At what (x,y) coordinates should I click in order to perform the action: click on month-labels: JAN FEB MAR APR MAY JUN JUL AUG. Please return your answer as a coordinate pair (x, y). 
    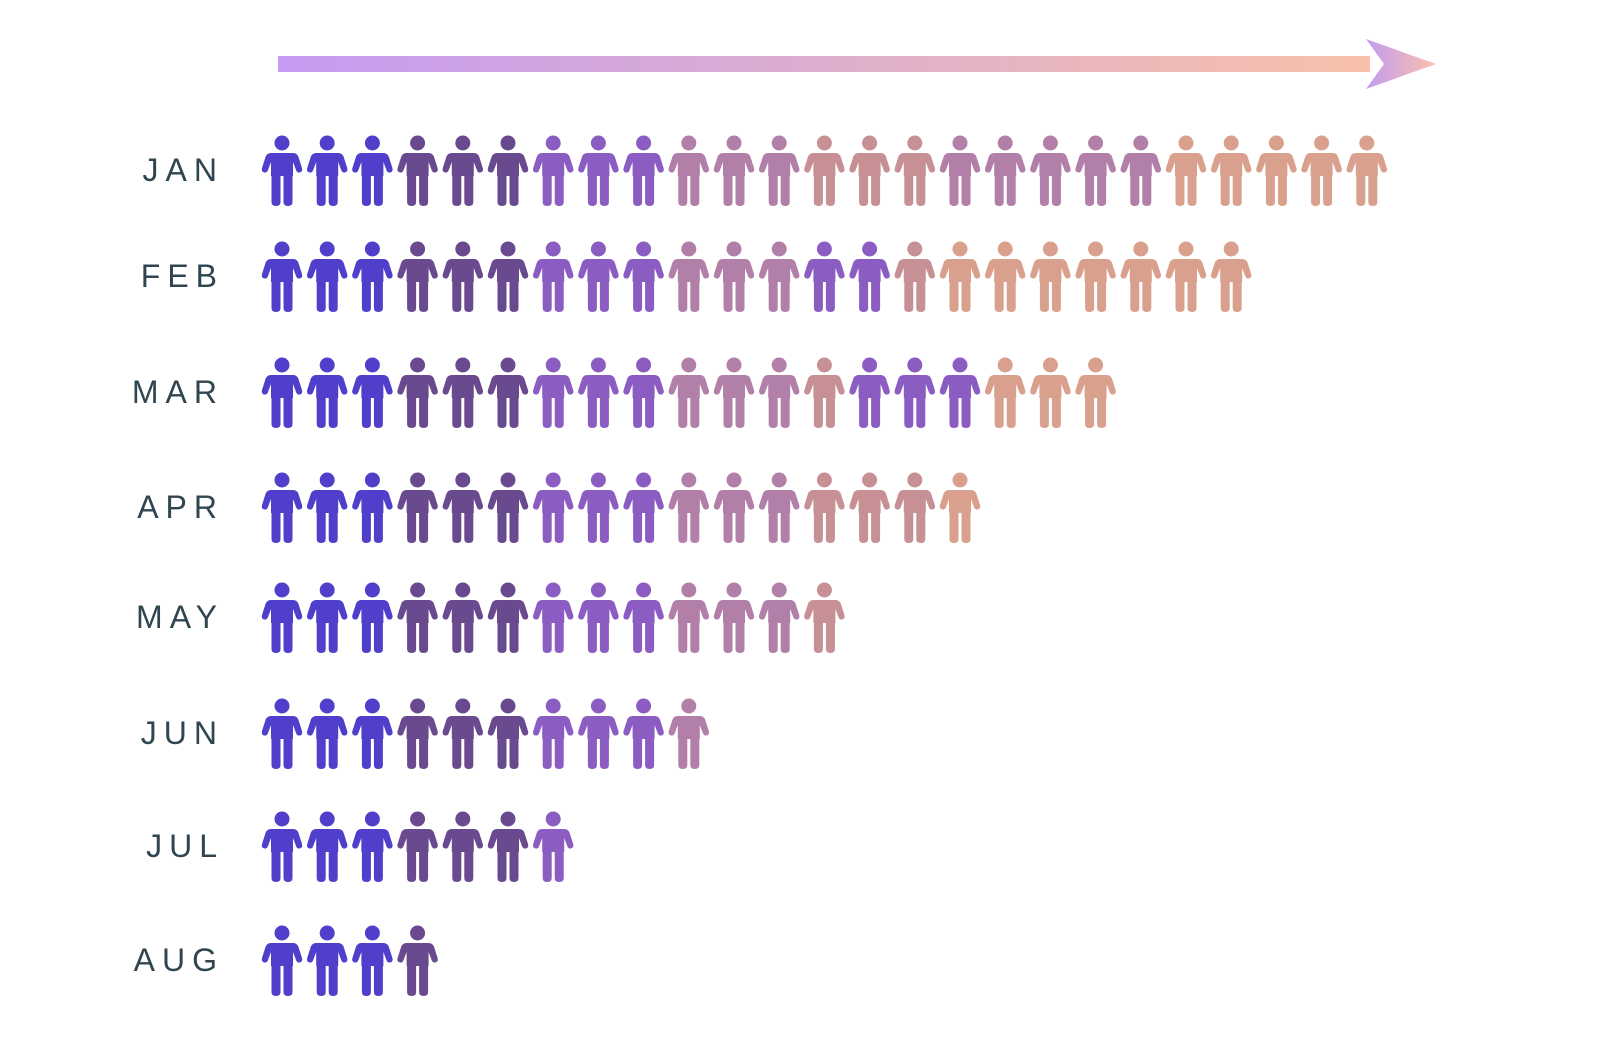
    Looking at the image, I should click on (178, 565).